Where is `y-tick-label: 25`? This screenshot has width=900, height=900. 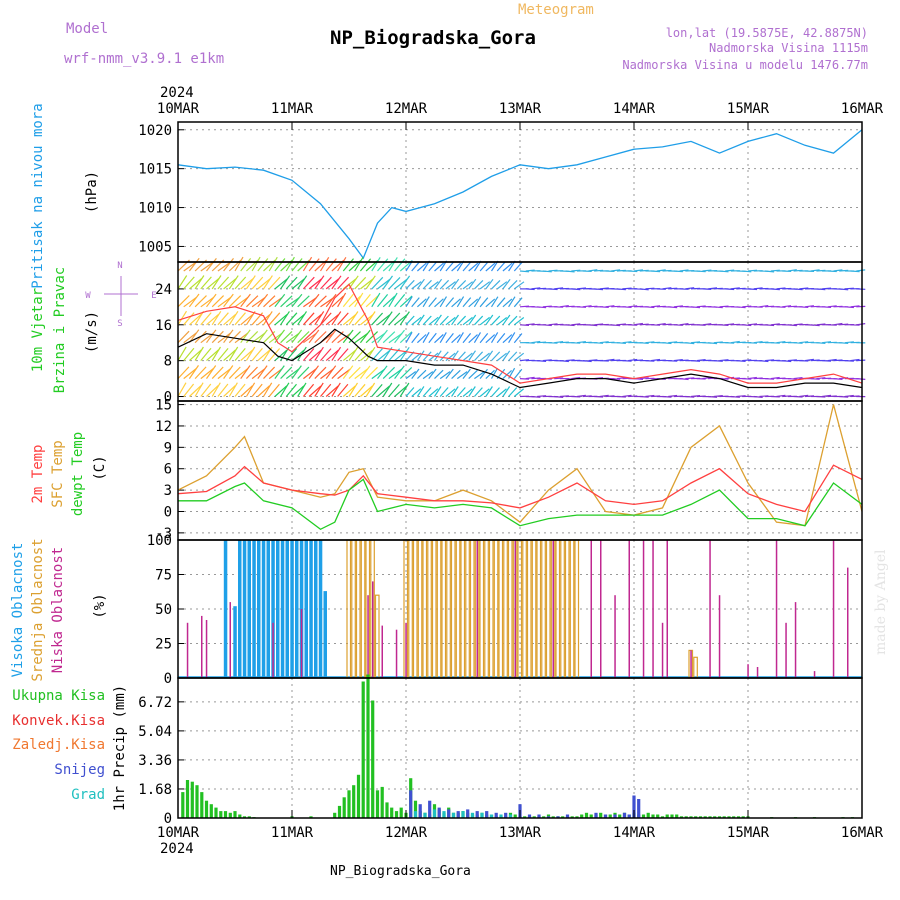 y-tick-label: 25 is located at coordinates (163, 645).